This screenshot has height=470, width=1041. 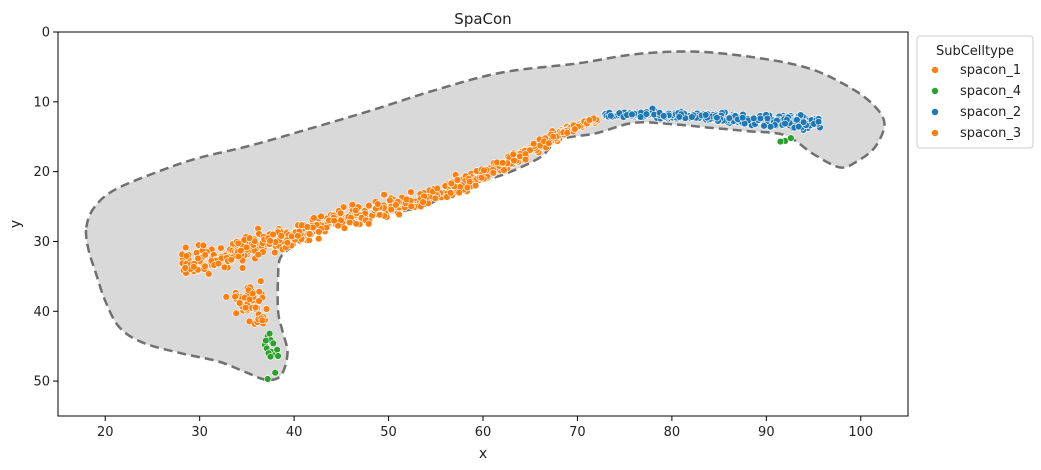 What do you see at coordinates (577, 432) in the screenshot?
I see `x-tick-label: 70` at bounding box center [577, 432].